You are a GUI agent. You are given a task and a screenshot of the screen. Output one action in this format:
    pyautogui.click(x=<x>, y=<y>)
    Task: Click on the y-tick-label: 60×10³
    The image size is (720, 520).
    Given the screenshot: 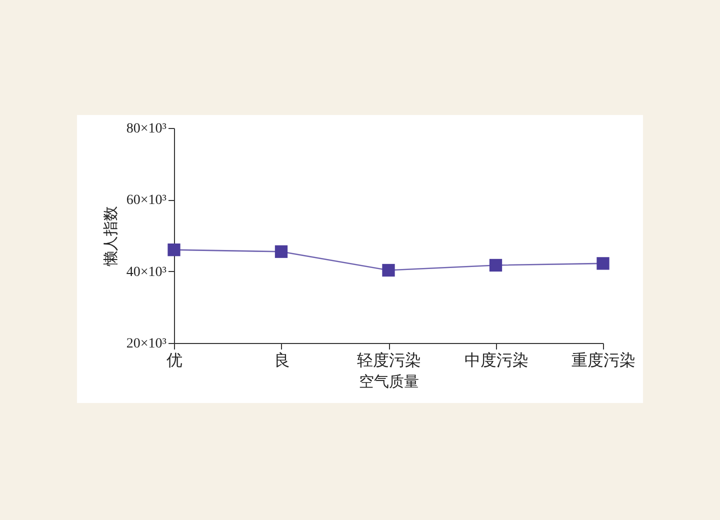 What is the action you would take?
    pyautogui.click(x=146, y=200)
    